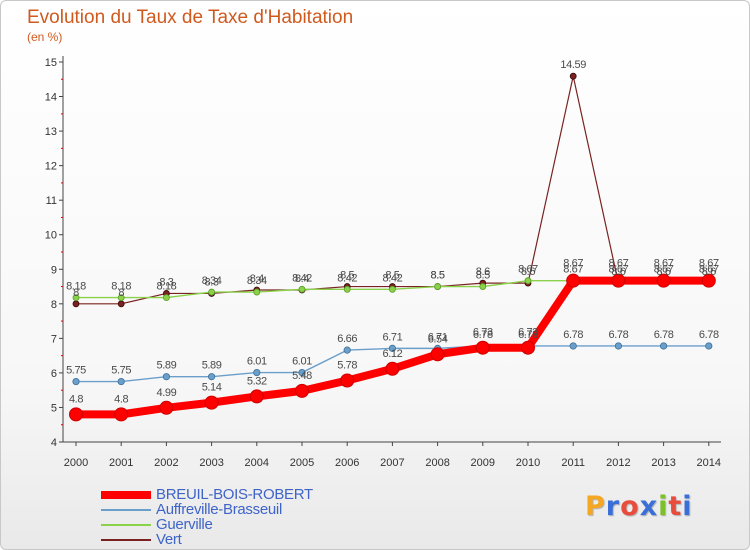 The width and height of the screenshot is (750, 550). What do you see at coordinates (121, 463) in the screenshot?
I see `x-tick-label: 2001` at bounding box center [121, 463].